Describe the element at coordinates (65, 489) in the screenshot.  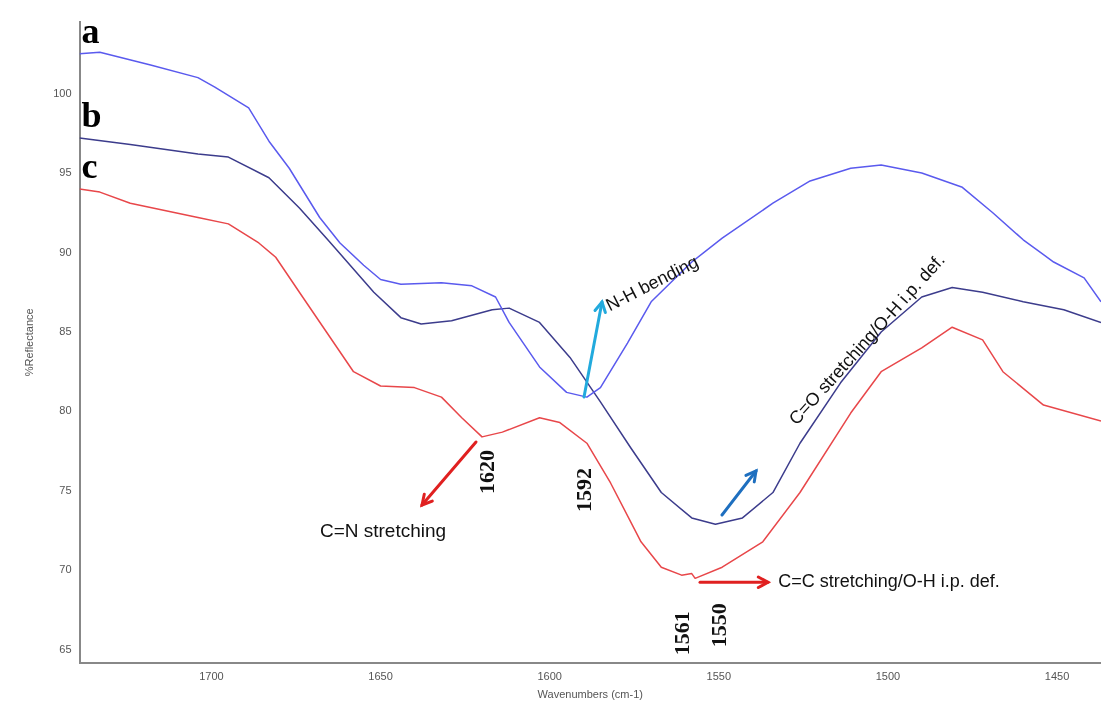
I see `y-tick-label: 75` at that location.